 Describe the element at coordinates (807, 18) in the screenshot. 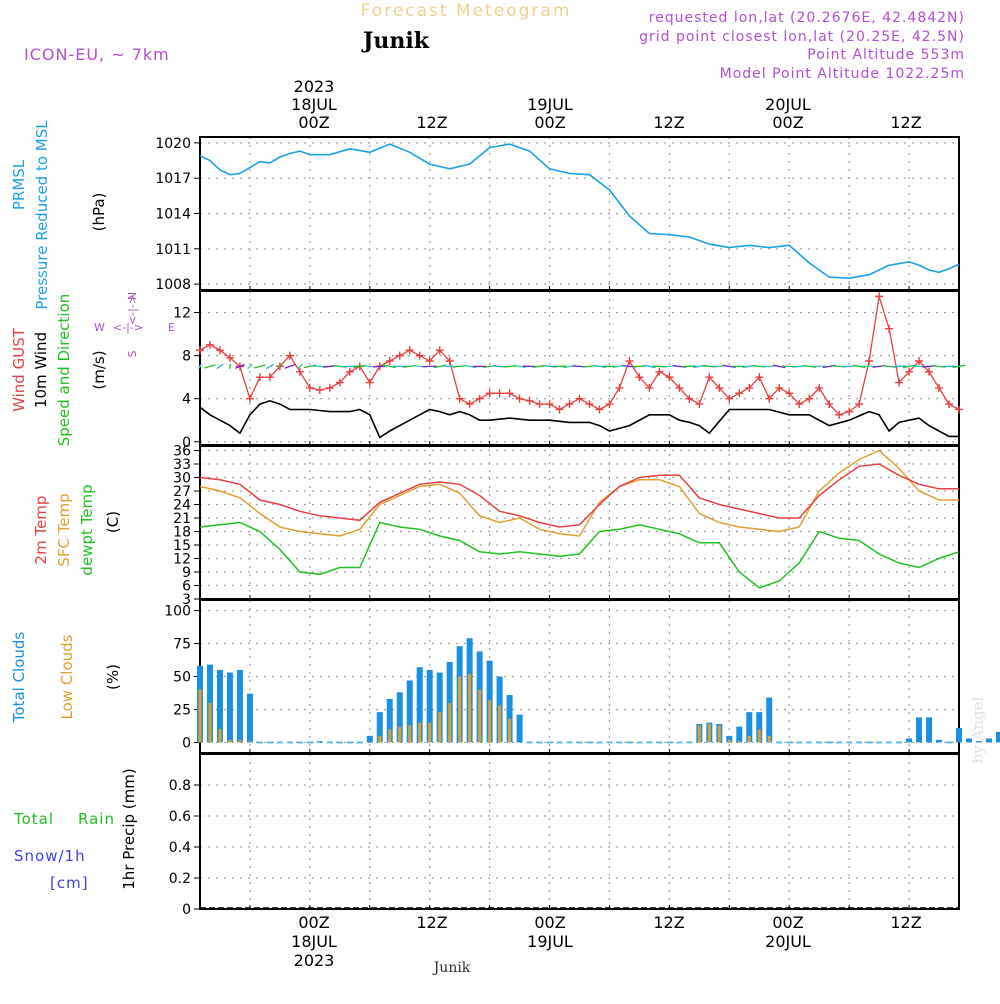

I see `requested-coords: requested lon,lat (20.2676E, 42.4842N)` at that location.